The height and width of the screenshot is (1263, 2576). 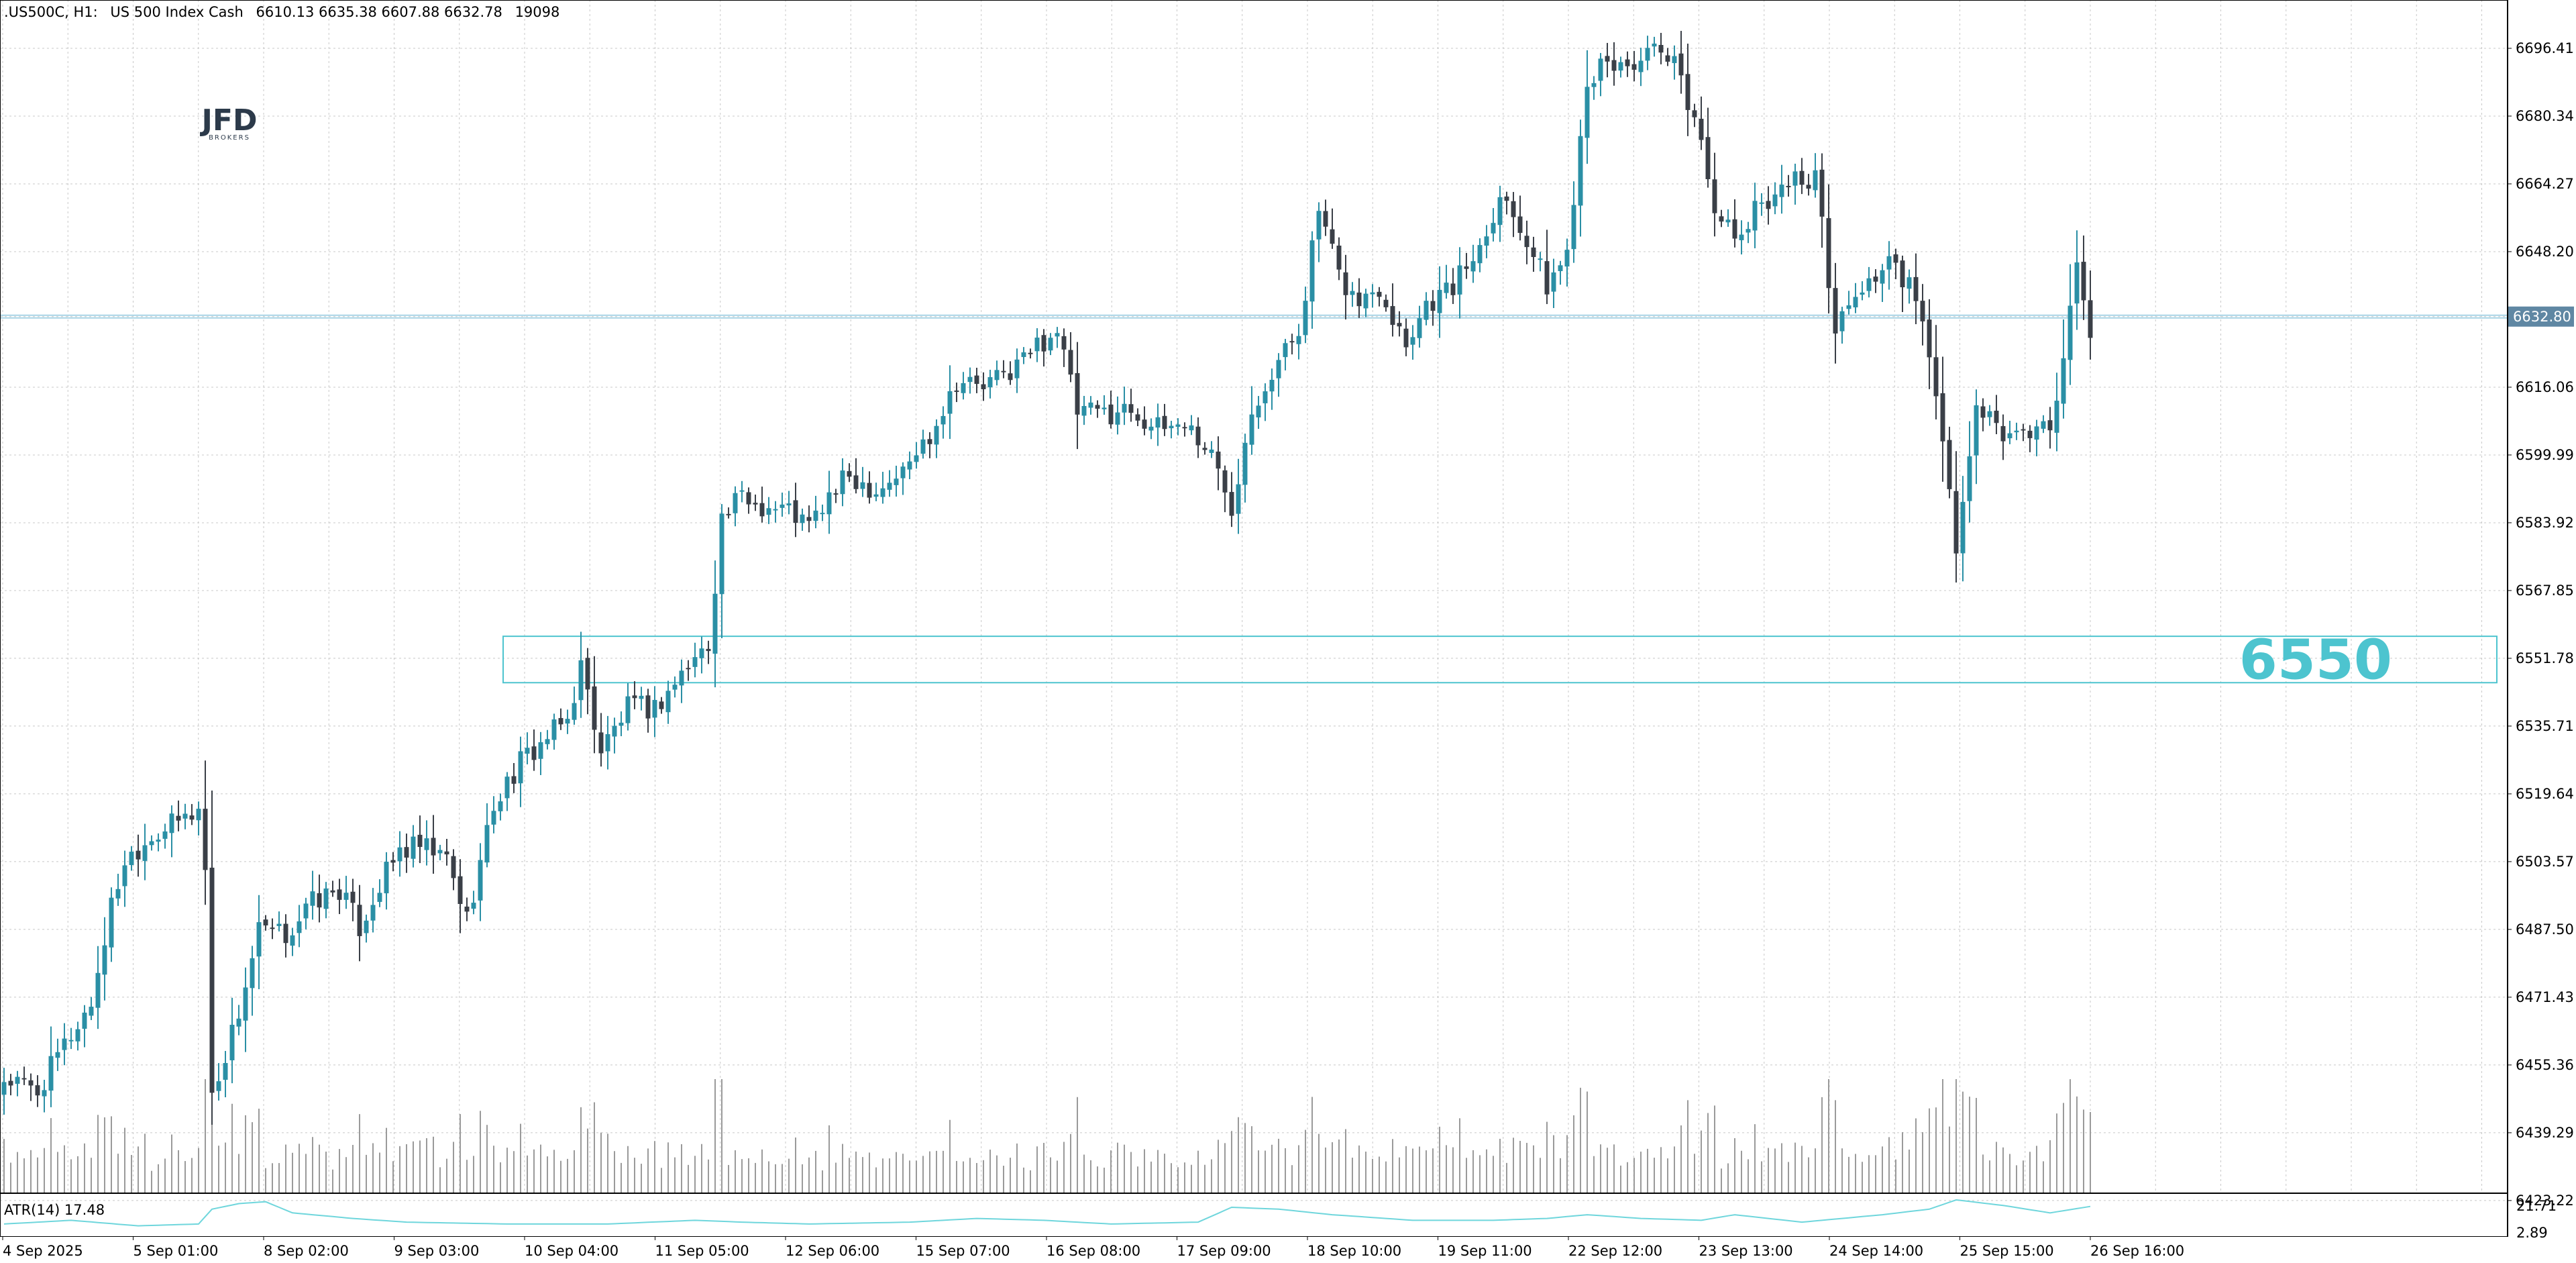 I want to click on header-description: US 500 Index Cash, so click(x=176, y=12).